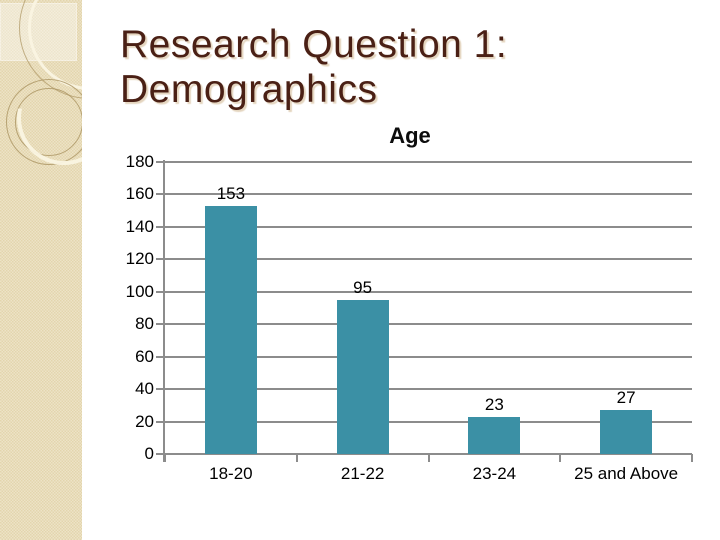 Image resolution: width=720 pixels, height=540 pixels. Describe the element at coordinates (139, 226) in the screenshot. I see `y-axis-label-140: 140` at that location.